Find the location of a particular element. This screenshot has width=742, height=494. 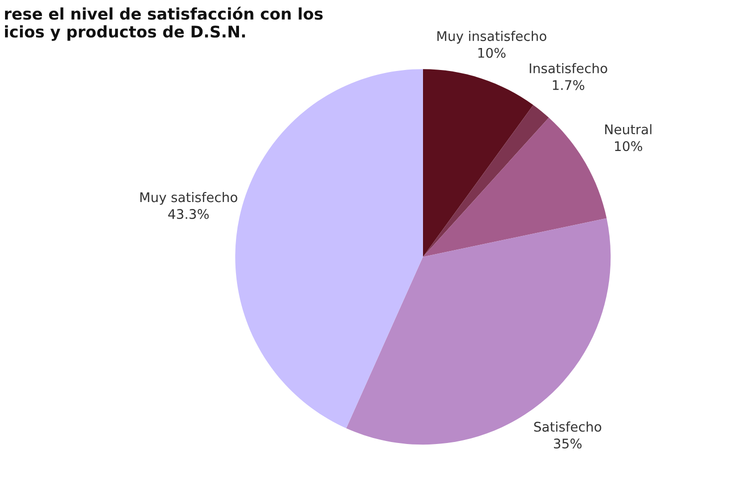

slice-label: Muy insatisfecho is located at coordinates (491, 37).